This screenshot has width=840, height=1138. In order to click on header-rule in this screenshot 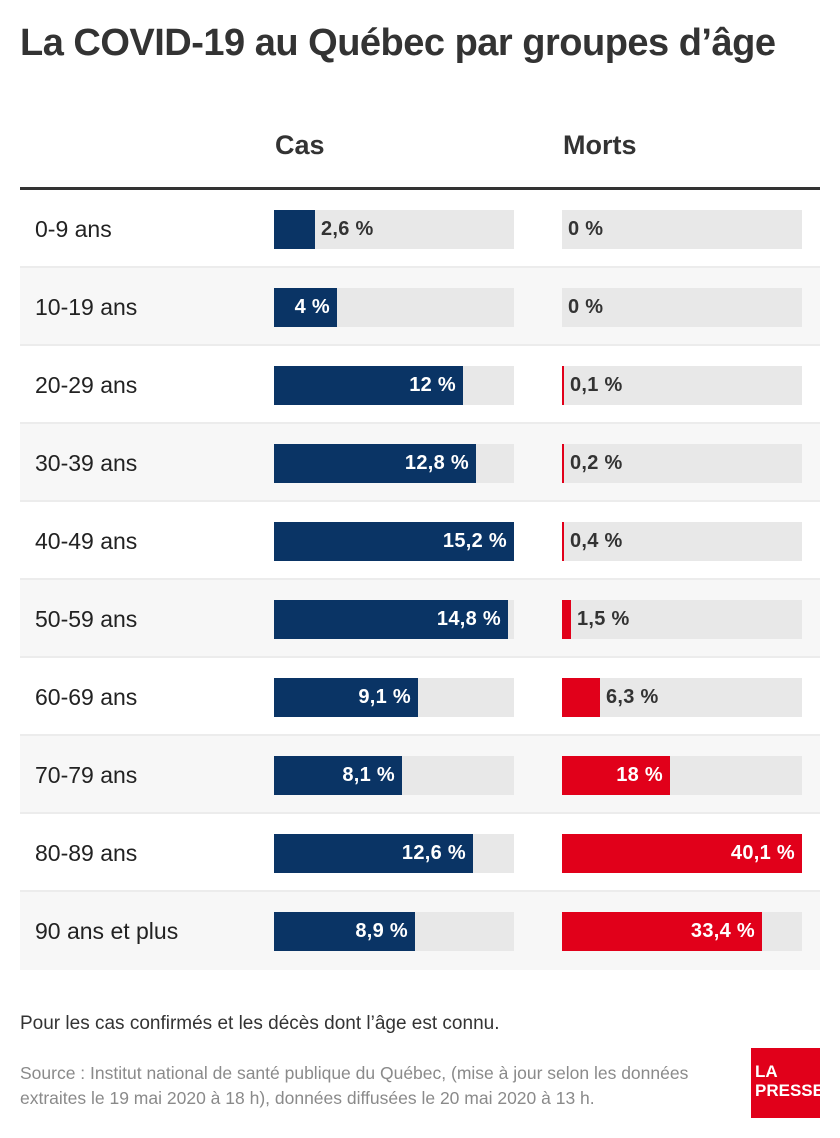, I will do `click(420, 188)`.